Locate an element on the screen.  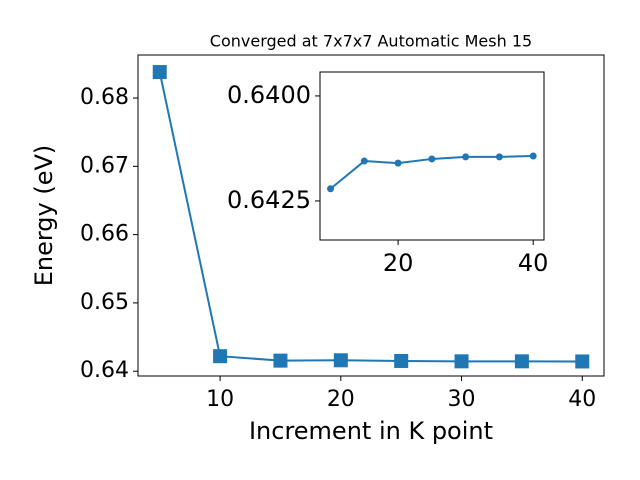
y-tick-label: 0.6400 is located at coordinates (269, 95).